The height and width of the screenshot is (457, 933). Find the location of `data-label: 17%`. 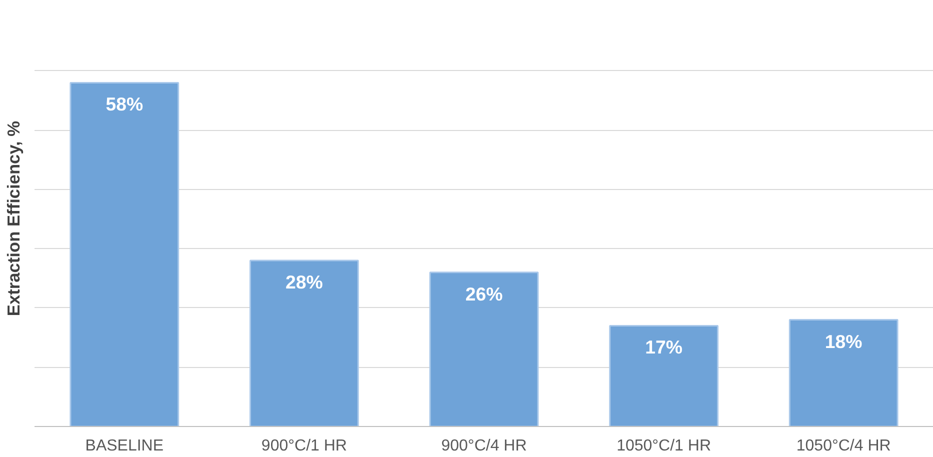

data-label: 17% is located at coordinates (664, 347).